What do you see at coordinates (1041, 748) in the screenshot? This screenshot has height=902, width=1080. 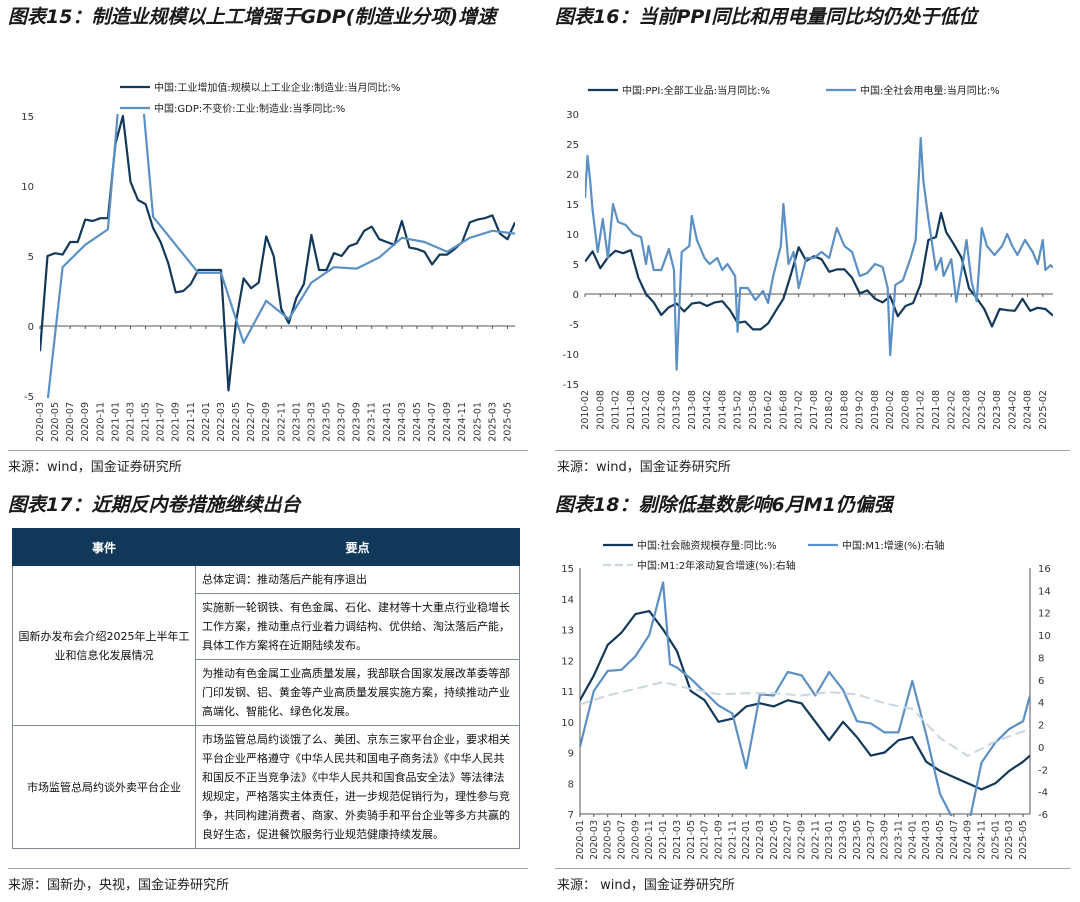 I see `y2-tick-label: 0` at bounding box center [1041, 748].